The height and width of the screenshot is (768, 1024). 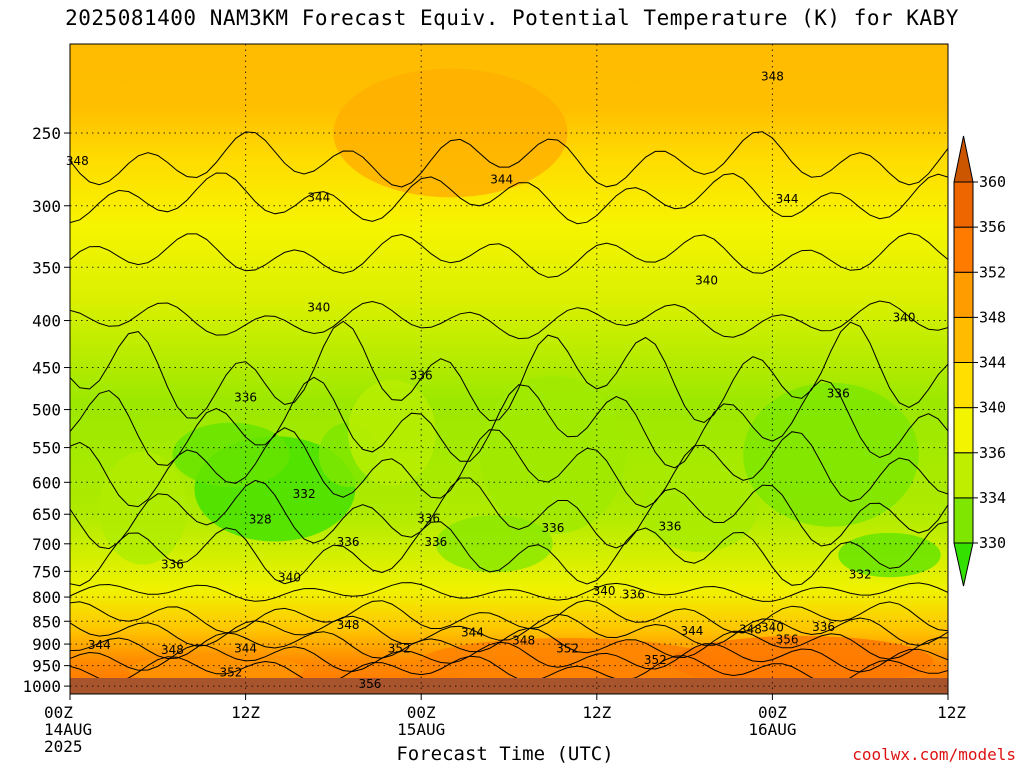 I want to click on colorbar-label: 356, so click(x=992, y=227).